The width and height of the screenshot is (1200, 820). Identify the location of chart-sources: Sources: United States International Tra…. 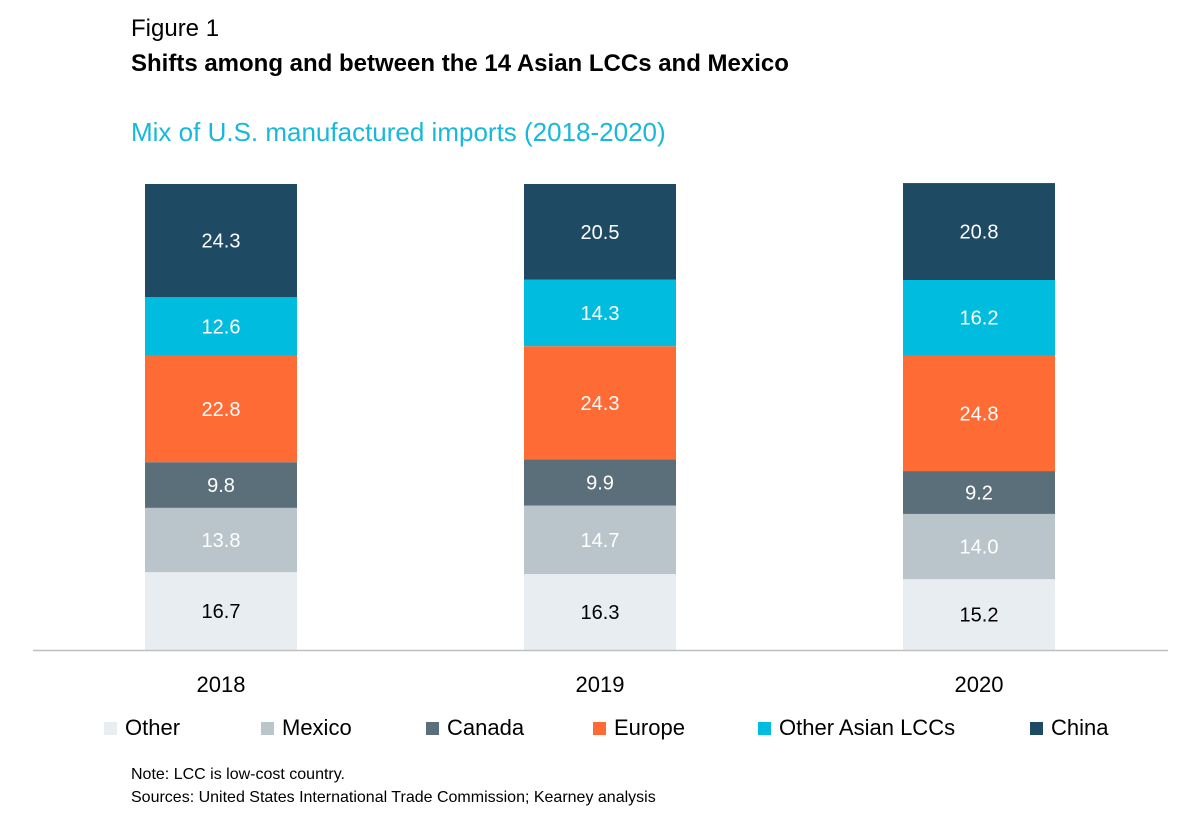
(393, 797).